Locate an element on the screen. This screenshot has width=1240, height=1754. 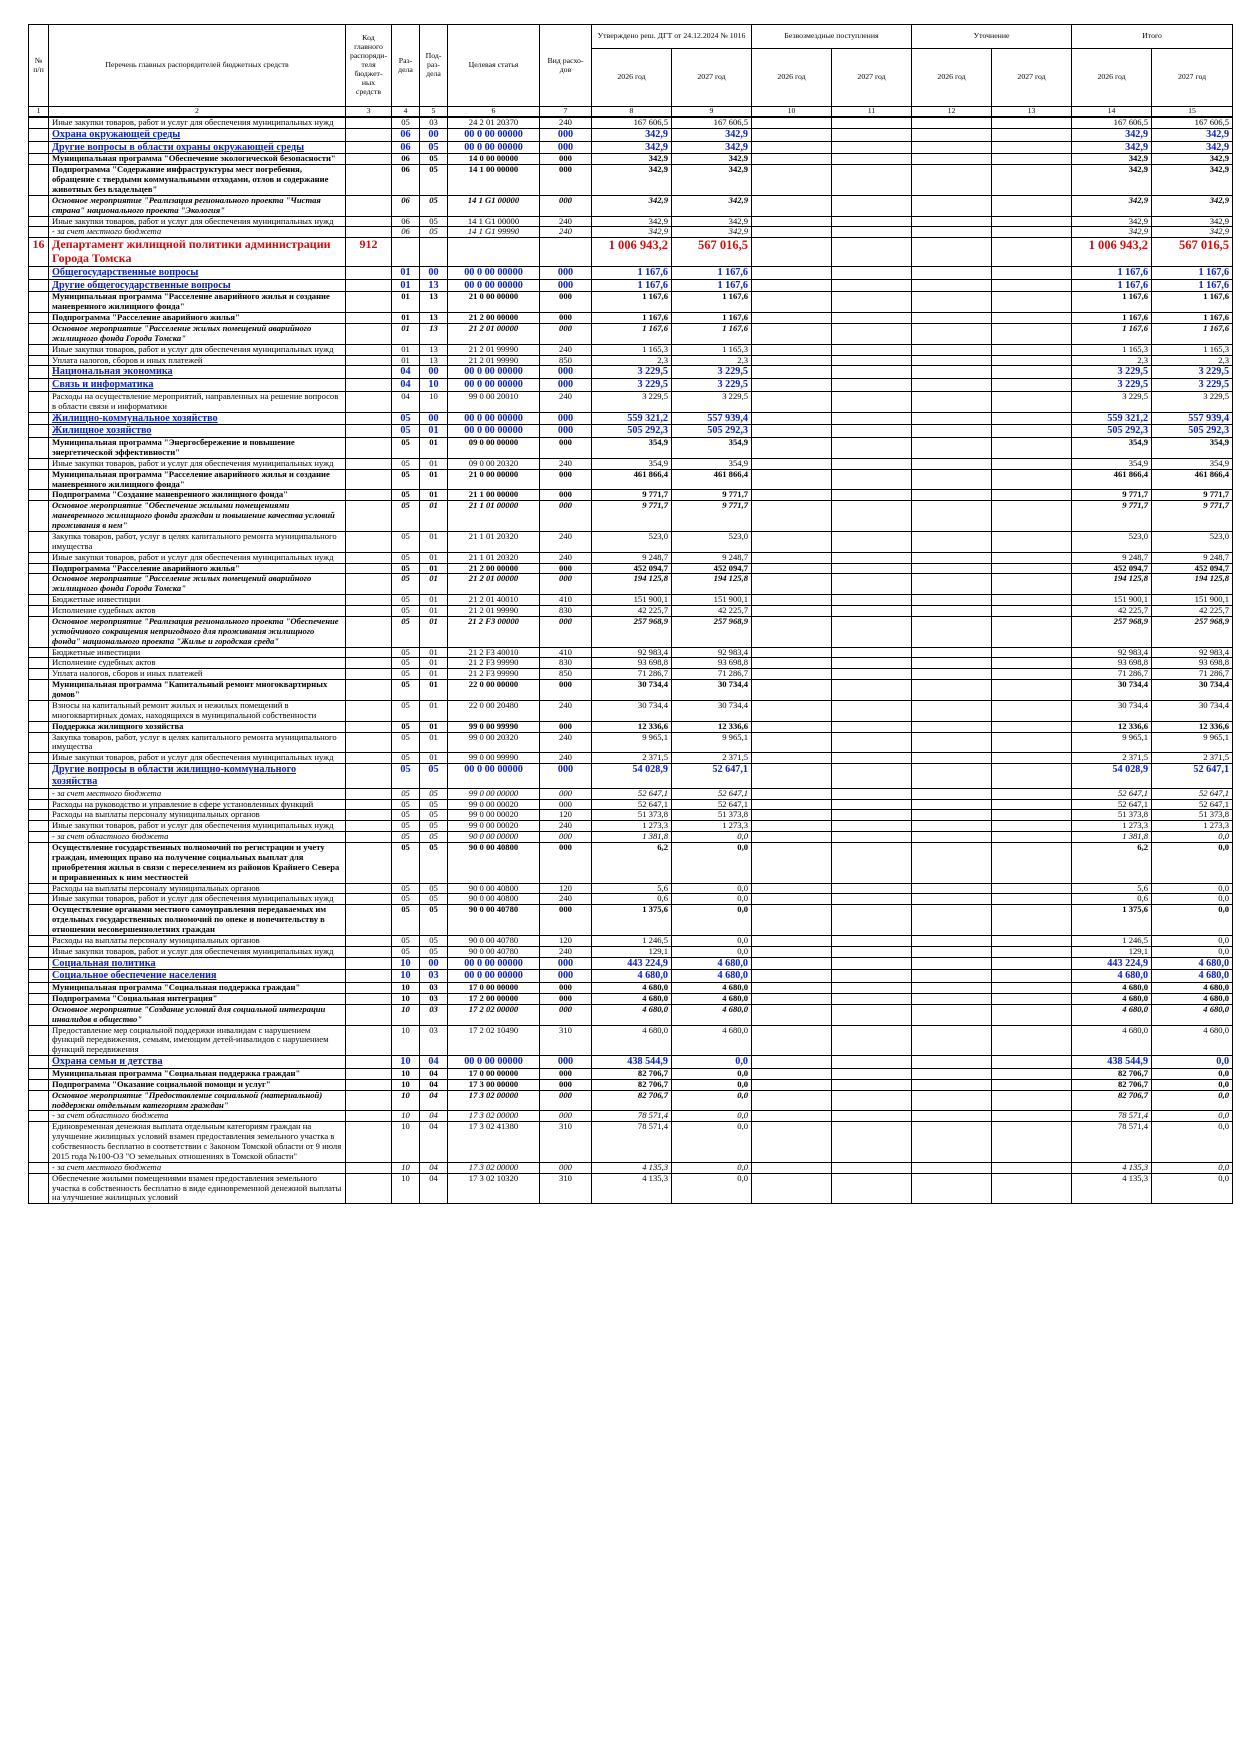
row-razdel: 01 is located at coordinates (405, 272).